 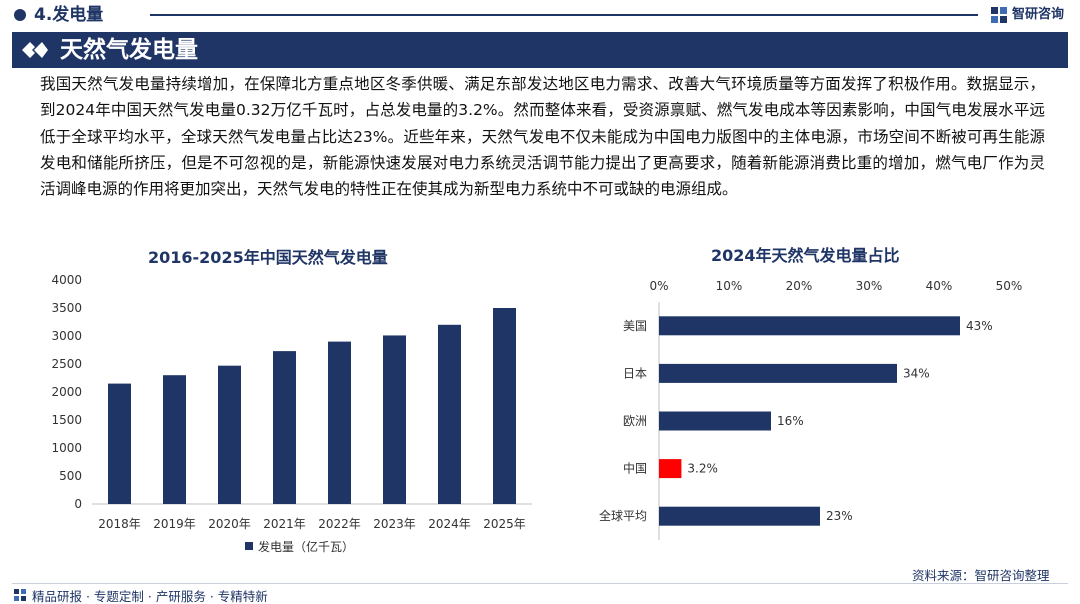 I want to click on double-chevron-icon, so click(x=35, y=50).